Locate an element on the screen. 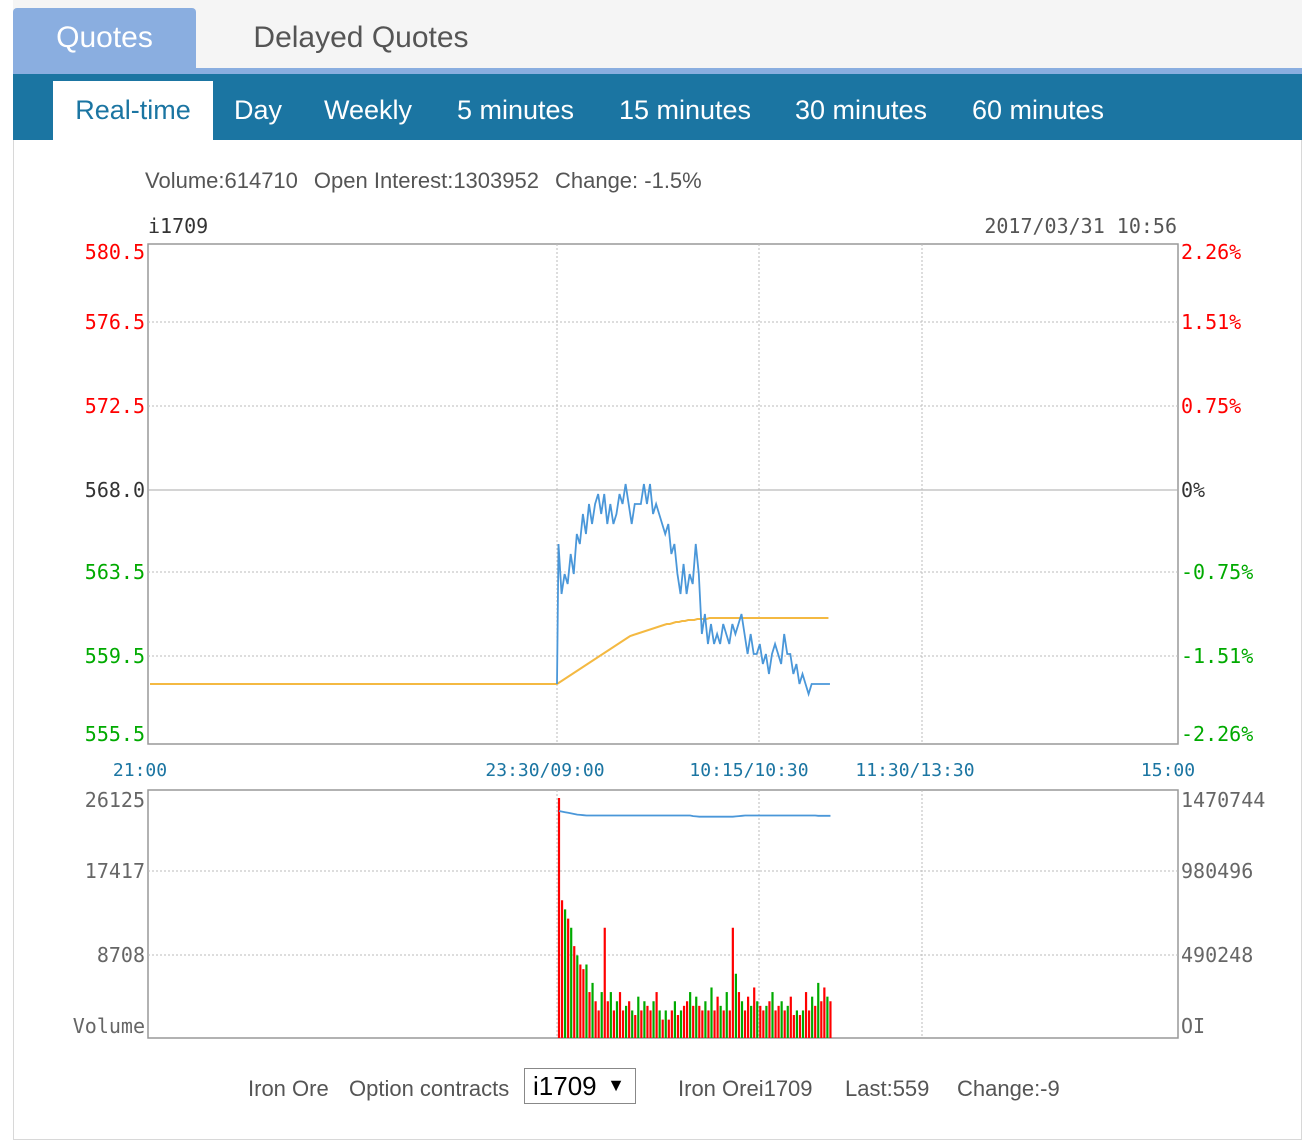 This screenshot has height=1148, width=1313. percent-tick-label: 0% is located at coordinates (1193, 490).